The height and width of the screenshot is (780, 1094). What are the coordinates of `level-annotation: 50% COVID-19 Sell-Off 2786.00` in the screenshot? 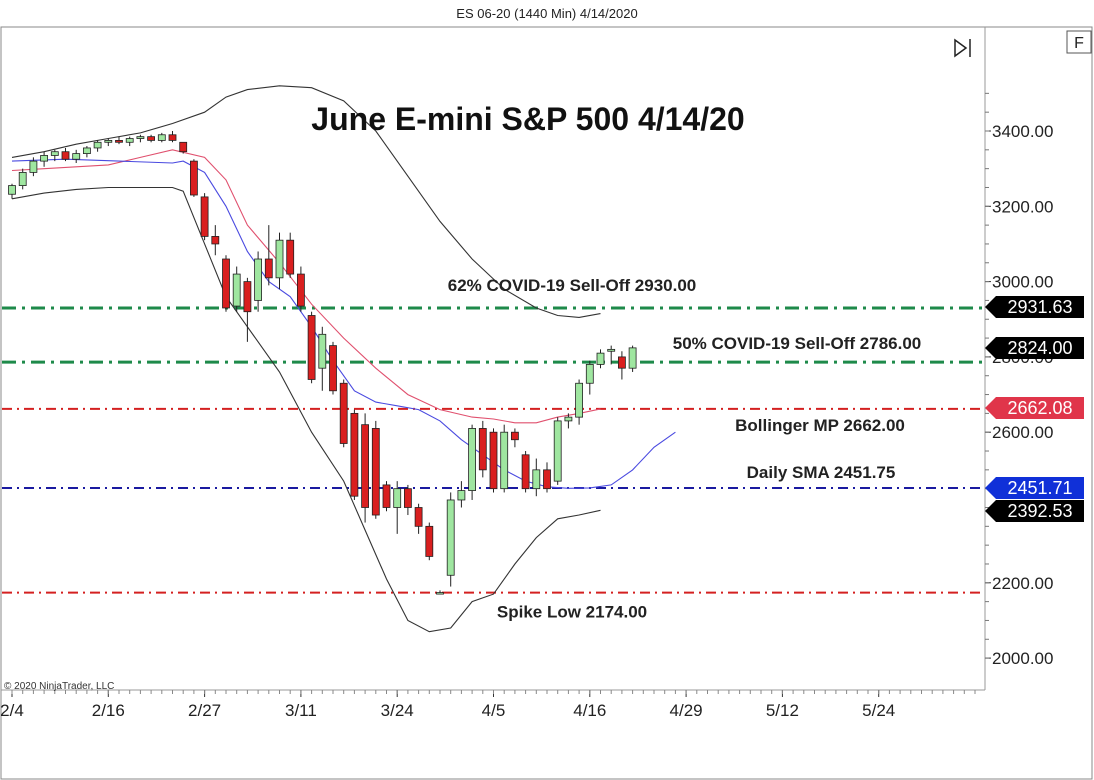 It's located at (797, 343).